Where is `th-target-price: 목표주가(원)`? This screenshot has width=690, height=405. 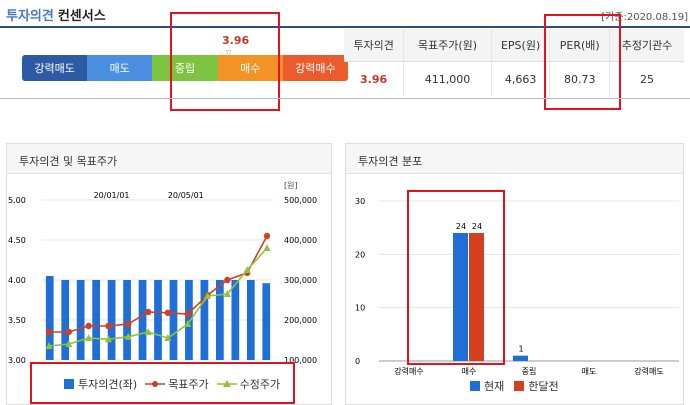
th-target-price: 목표주가(원) is located at coordinates (447, 45).